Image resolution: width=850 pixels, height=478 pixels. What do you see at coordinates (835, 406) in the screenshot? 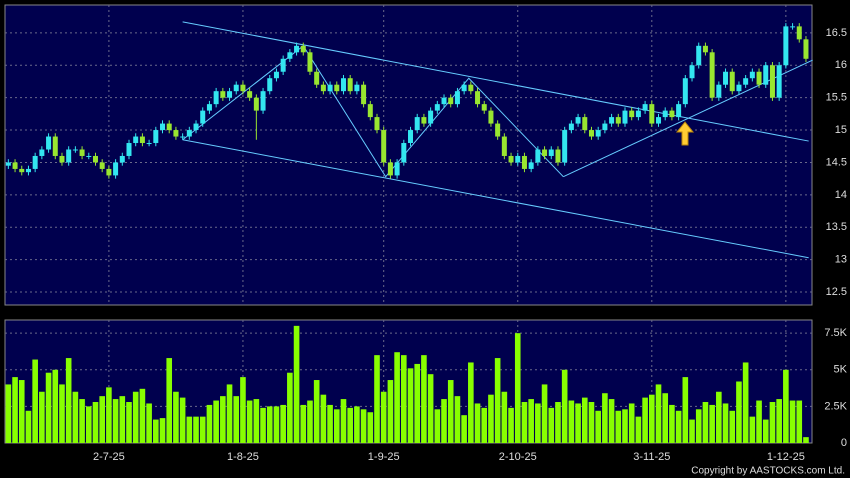
I see `y-tick-label: 2.5K` at bounding box center [835, 406].